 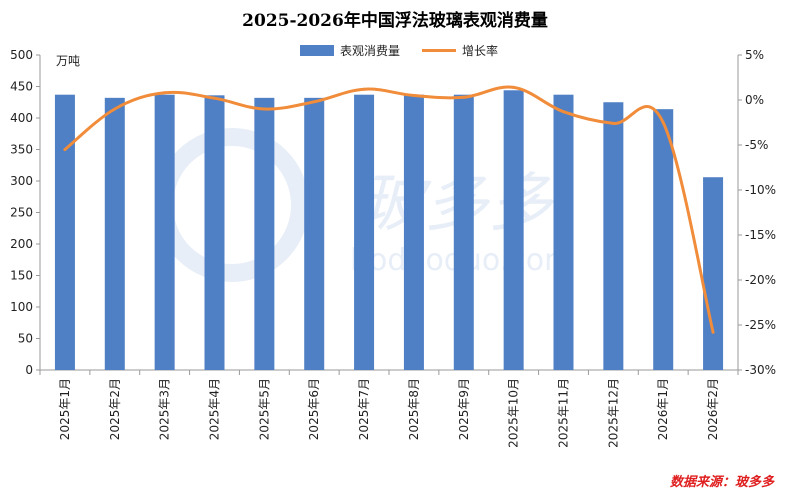 What do you see at coordinates (756, 145) in the screenshot?
I see `y-right-tick-label: -5%` at bounding box center [756, 145].